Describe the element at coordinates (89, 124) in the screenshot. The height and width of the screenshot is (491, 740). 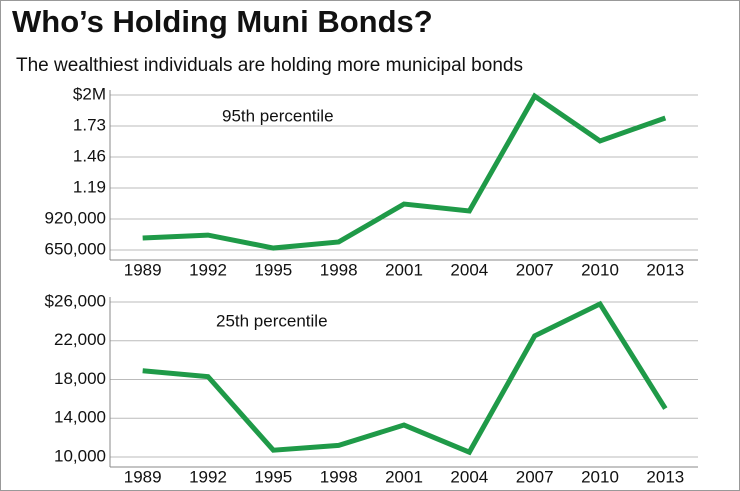
I see `y-tick-label: 1.73` at that location.